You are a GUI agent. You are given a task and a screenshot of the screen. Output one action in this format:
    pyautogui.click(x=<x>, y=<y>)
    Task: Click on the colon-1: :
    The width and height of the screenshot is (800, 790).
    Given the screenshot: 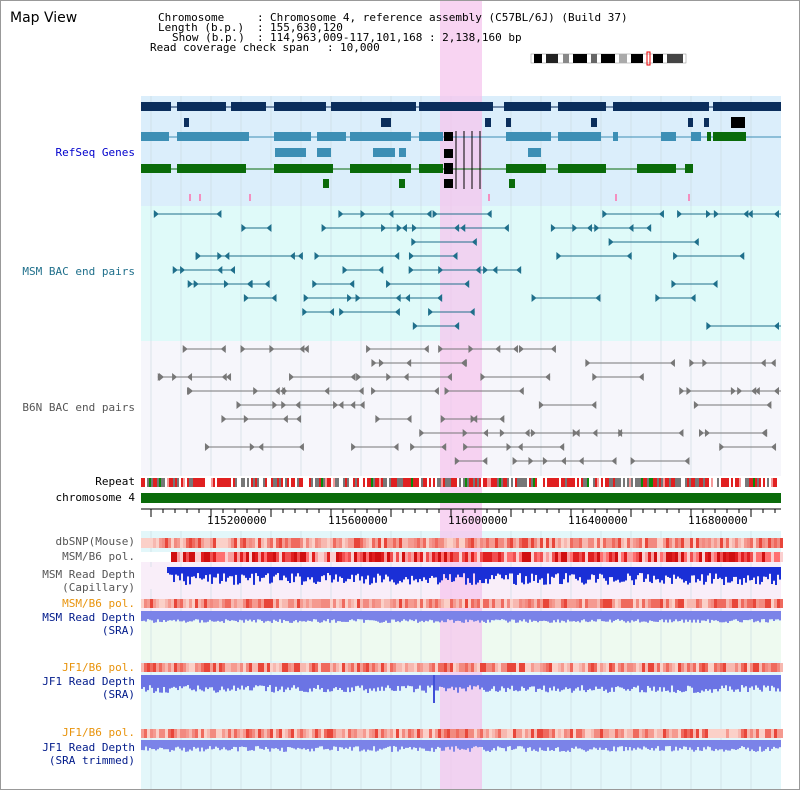 What is the action you would take?
    pyautogui.click(x=260, y=17)
    